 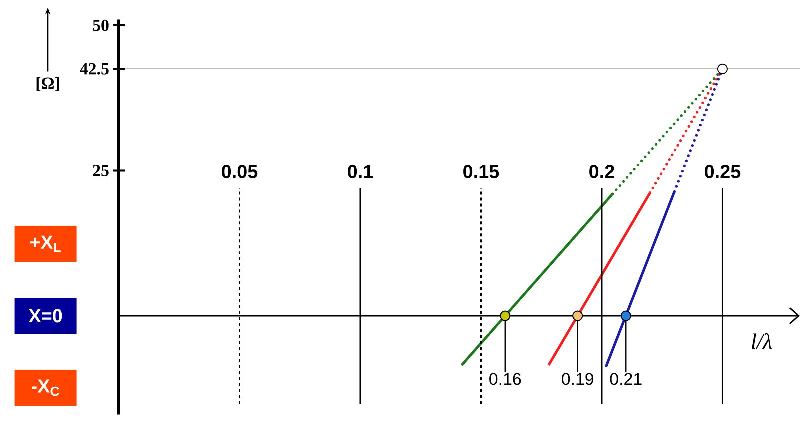 I want to click on text: +X$_{L}$, so click(x=46, y=244).